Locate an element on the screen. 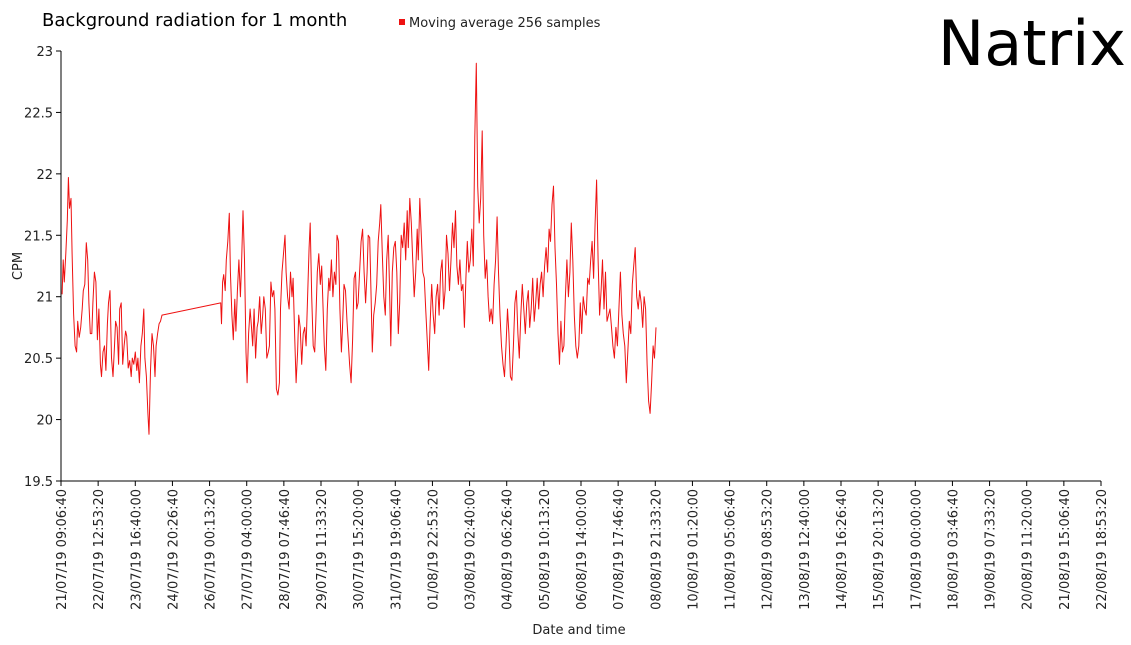 This screenshot has height=645, width=1131. x-tick-label: 04/08/19 06:26:40 is located at coordinates (508, 549).